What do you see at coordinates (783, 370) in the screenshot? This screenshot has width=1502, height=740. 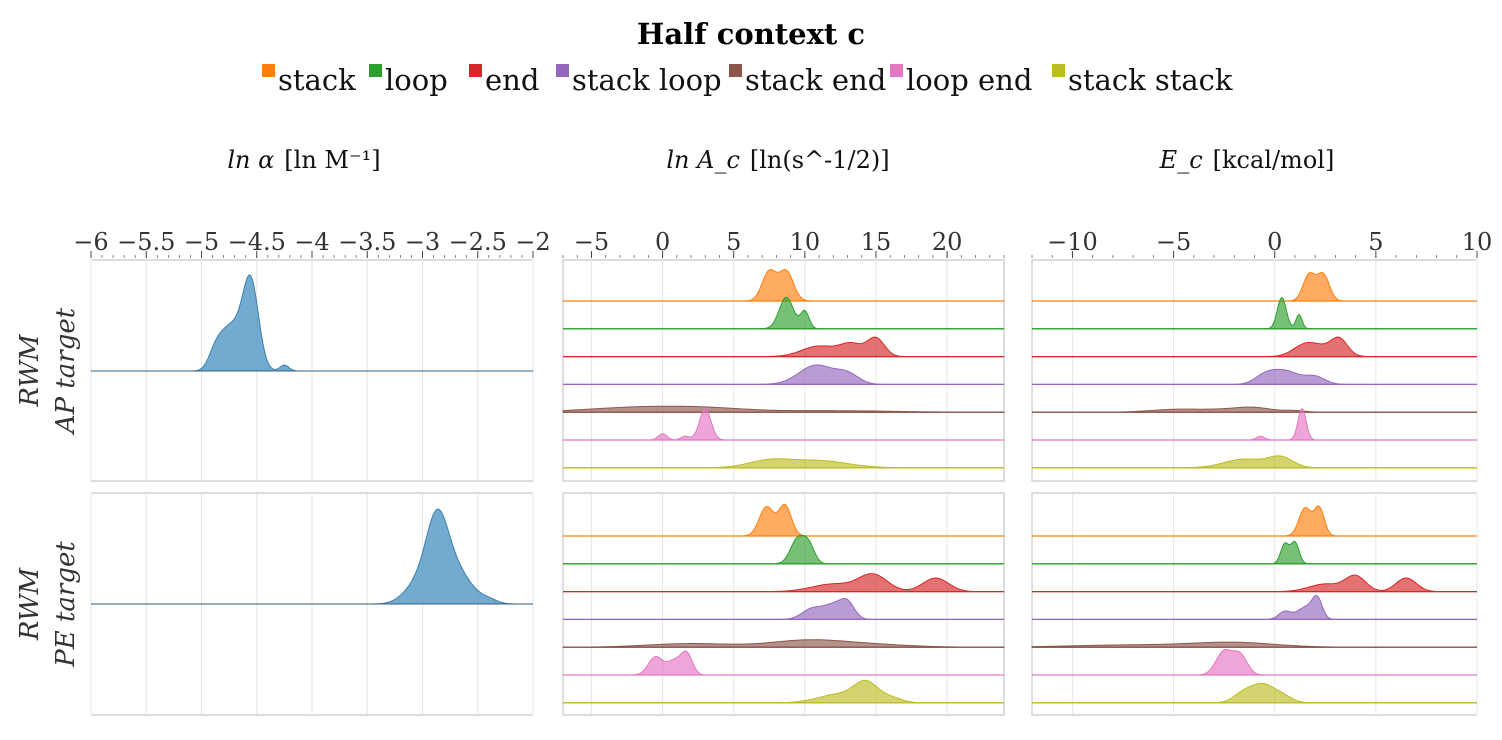 I see `panel-r0-c1` at bounding box center [783, 370].